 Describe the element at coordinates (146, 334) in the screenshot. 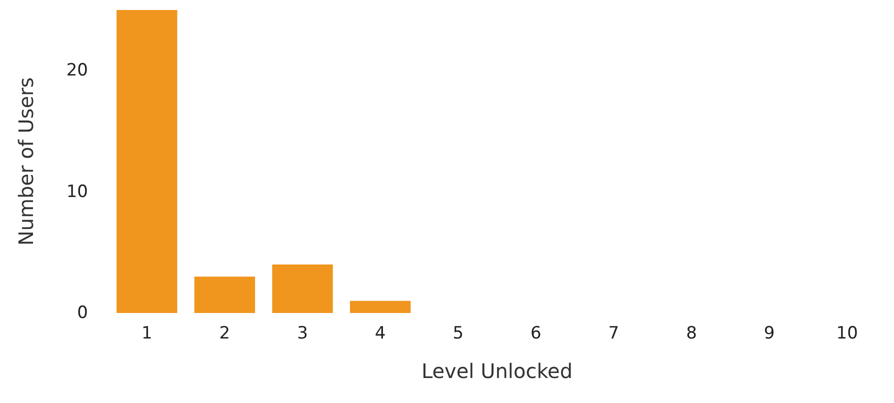

I see `x-tick-label: 1` at that location.